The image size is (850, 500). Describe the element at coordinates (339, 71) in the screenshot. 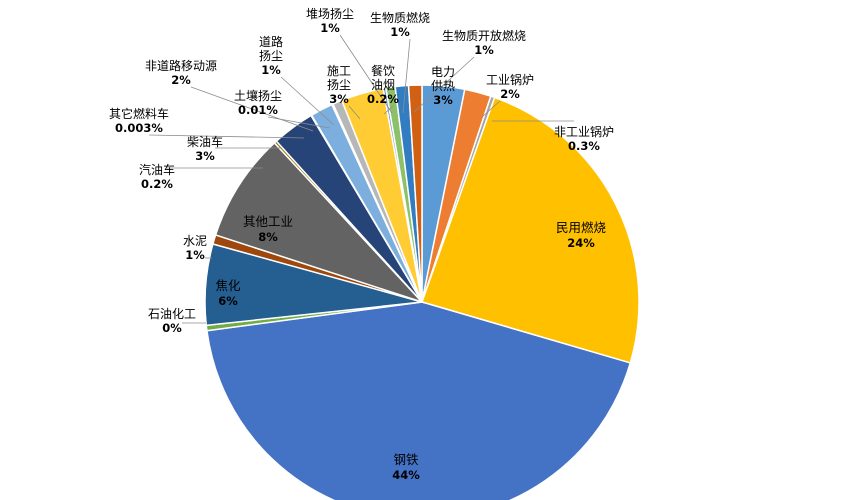

I see `slice-name-label: 施工` at that location.